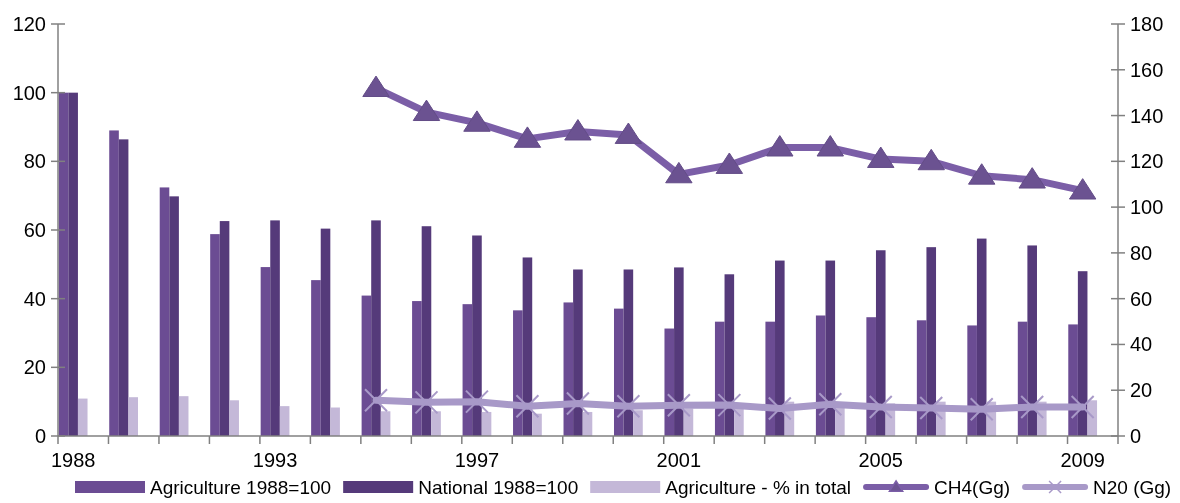  Describe the element at coordinates (881, 460) in the screenshot. I see `x-tick-label: 2005` at that location.